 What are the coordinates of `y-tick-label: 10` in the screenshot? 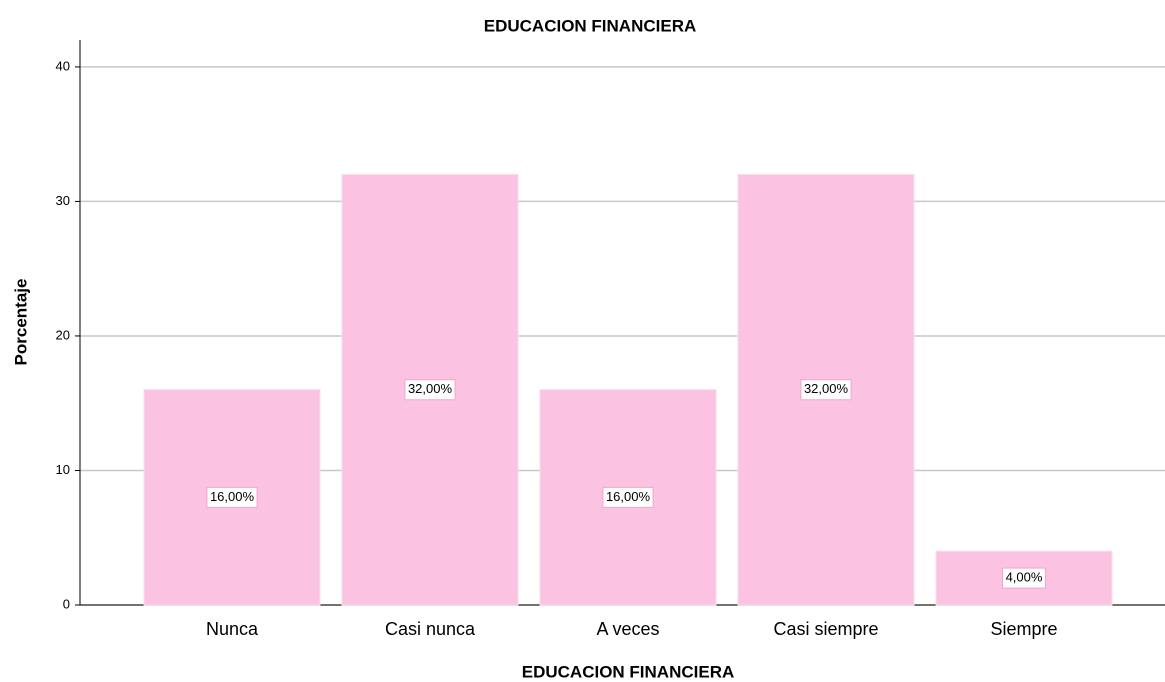 It's located at (63, 469).